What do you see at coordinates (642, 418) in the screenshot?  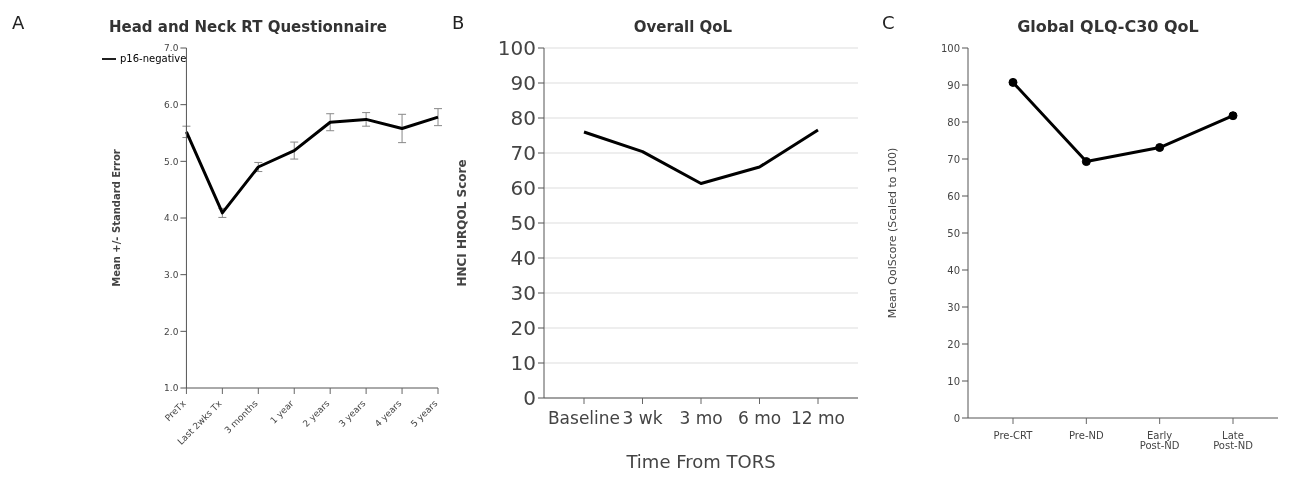 I see `x-tick-label: 3 wk` at bounding box center [642, 418].